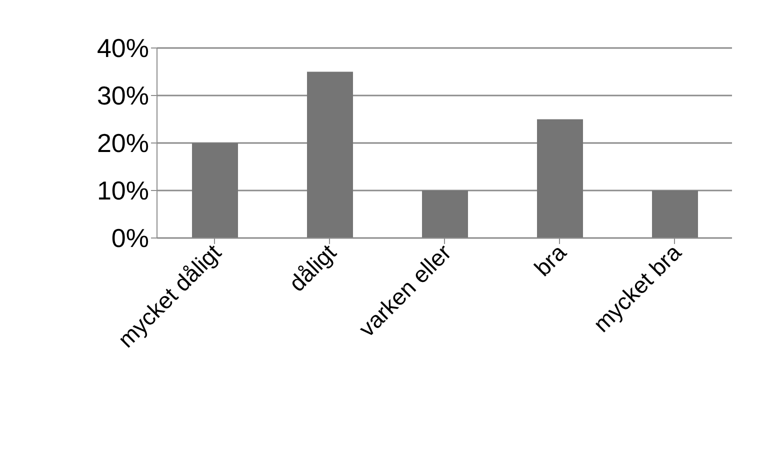  Describe the element at coordinates (130, 238) in the screenshot. I see `y-tick-label: 0%` at that location.